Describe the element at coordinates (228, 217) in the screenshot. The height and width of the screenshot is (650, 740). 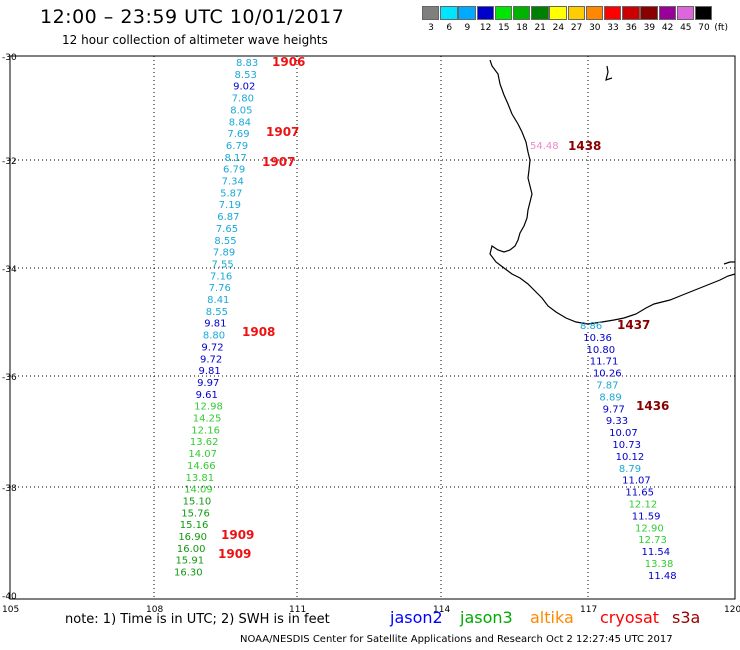
I see `wave-height-label: 6.87` at that location.